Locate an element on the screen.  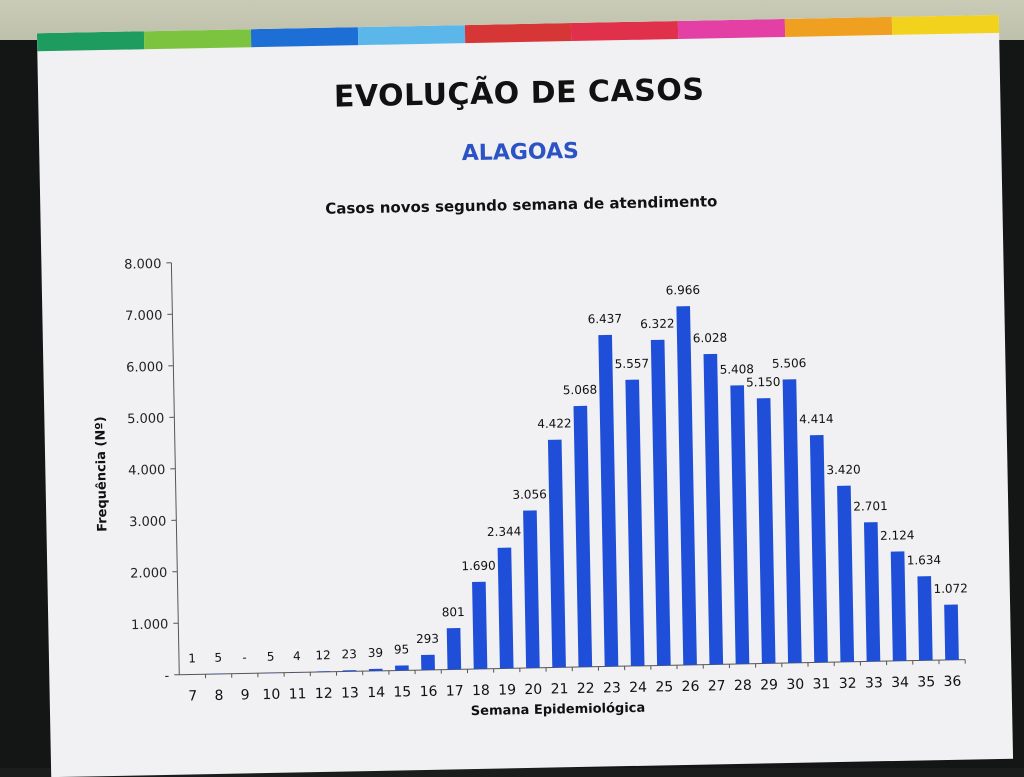
data-label: 2.701 is located at coordinates (870, 506).